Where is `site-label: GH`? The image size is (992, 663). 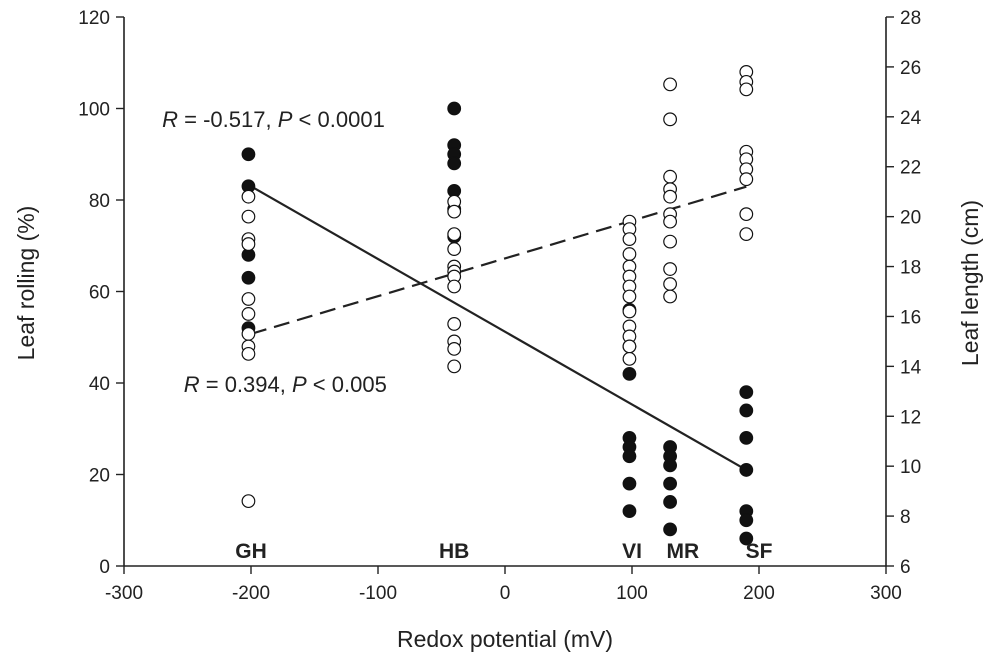 site-label: GH is located at coordinates (251, 551).